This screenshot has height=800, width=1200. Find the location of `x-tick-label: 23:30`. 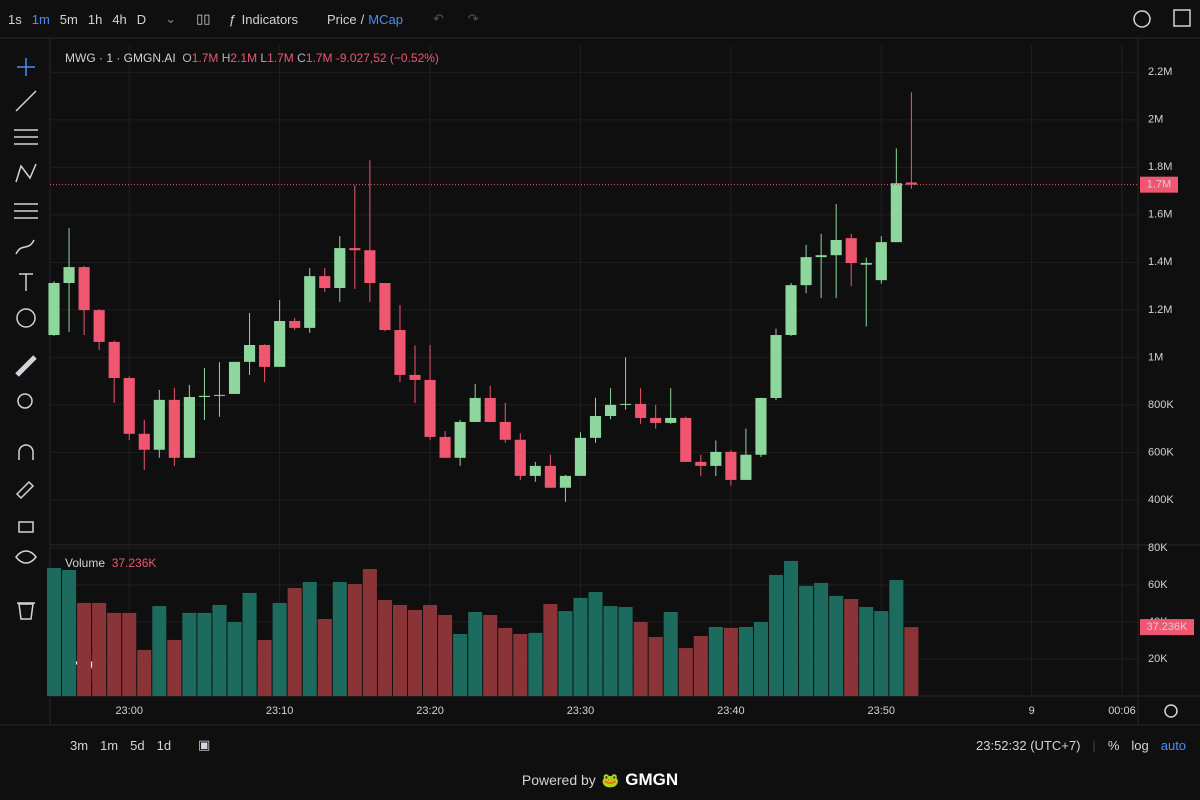

x-tick-label: 23:30 is located at coordinates (581, 711).